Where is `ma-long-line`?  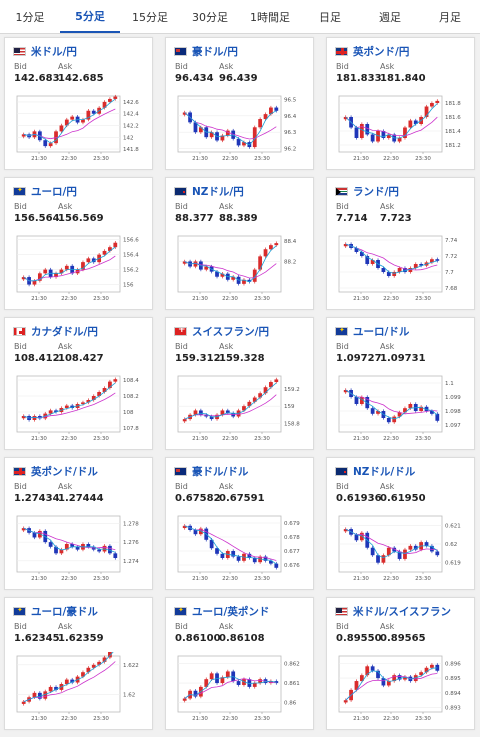
ma-long-line is located at coordinates (69, 268).